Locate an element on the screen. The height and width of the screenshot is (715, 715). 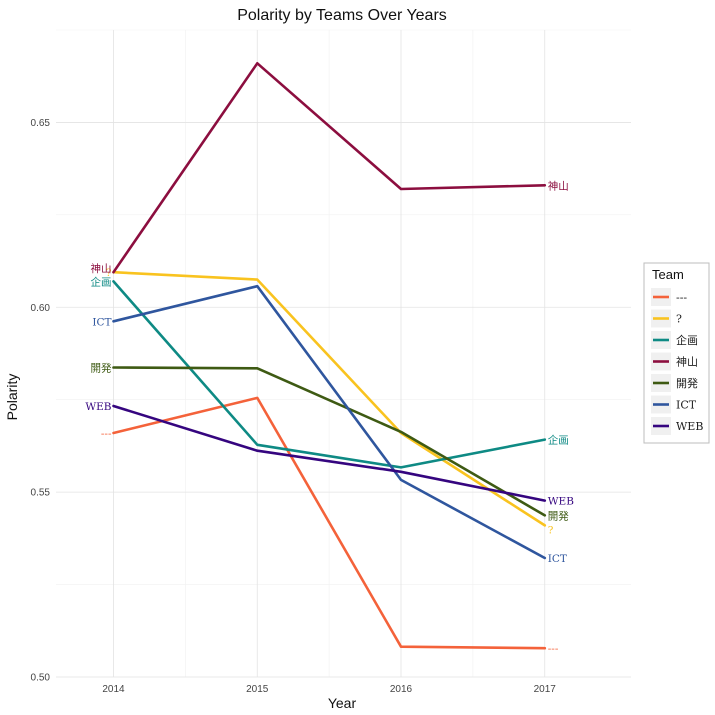
series-end-label: --- is located at coordinates (553, 649).